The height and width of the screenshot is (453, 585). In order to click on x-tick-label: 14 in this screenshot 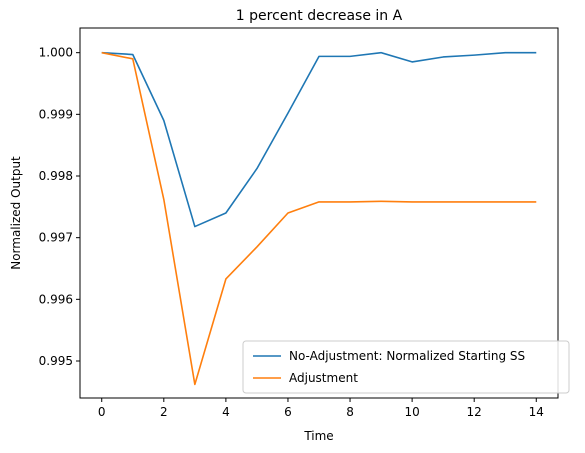, I will do `click(536, 412)`.